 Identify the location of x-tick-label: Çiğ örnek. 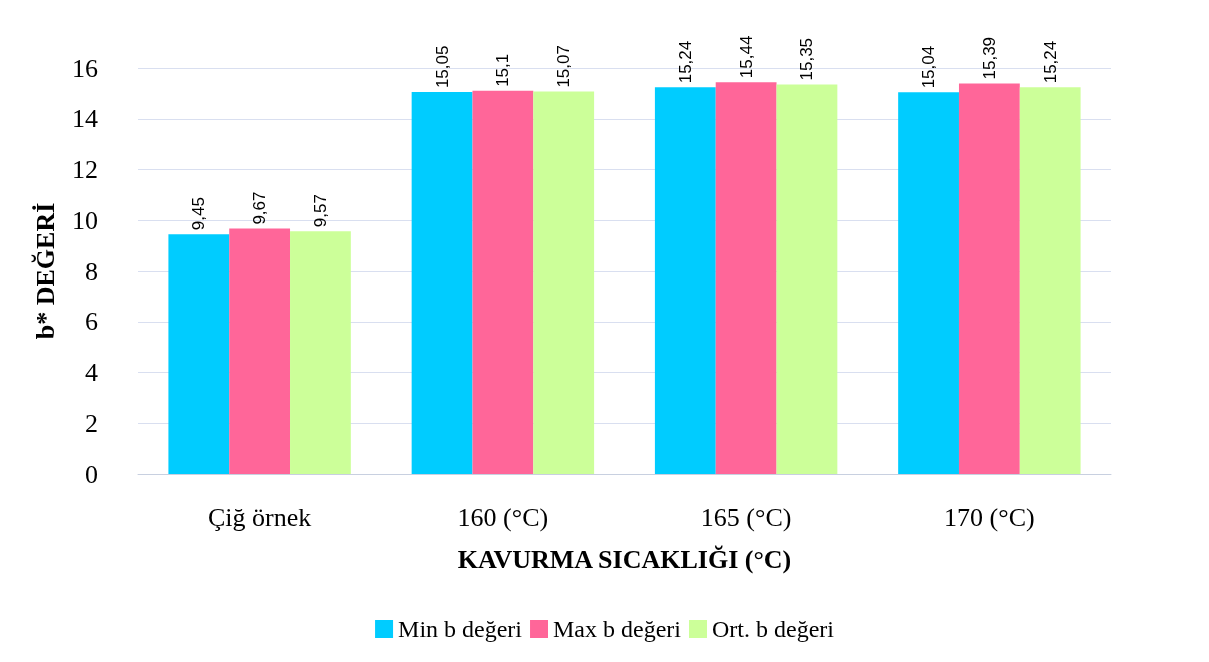
(259, 517).